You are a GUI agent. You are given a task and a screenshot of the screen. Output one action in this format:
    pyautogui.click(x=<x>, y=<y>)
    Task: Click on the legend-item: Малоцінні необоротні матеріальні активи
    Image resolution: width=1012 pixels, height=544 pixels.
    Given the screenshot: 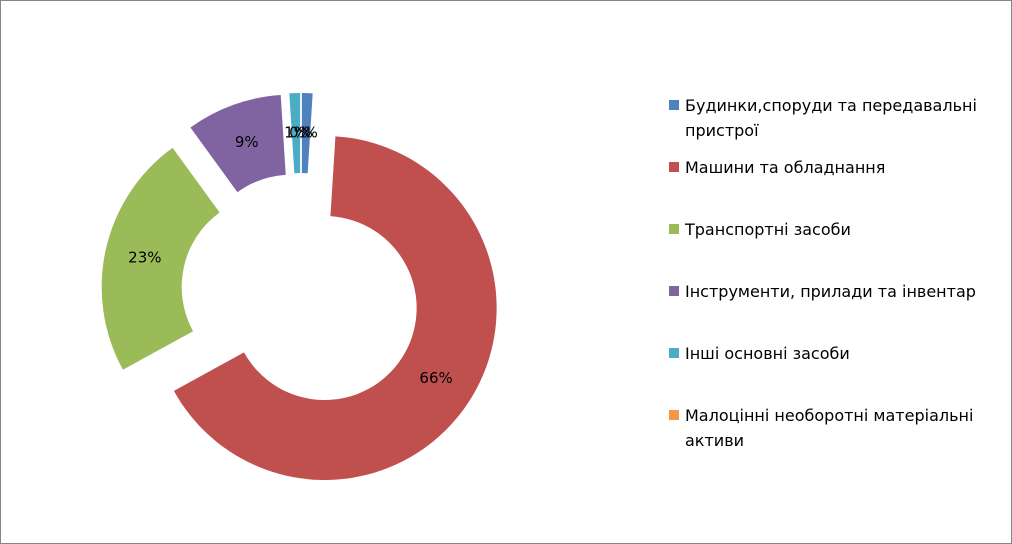 What is the action you would take?
    pyautogui.click(x=834, y=428)
    